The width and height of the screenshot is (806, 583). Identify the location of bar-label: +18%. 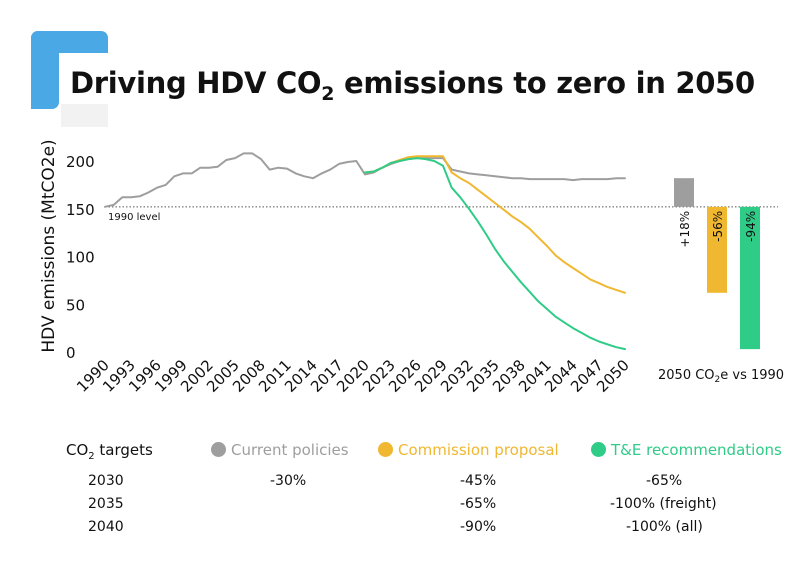
(685, 229).